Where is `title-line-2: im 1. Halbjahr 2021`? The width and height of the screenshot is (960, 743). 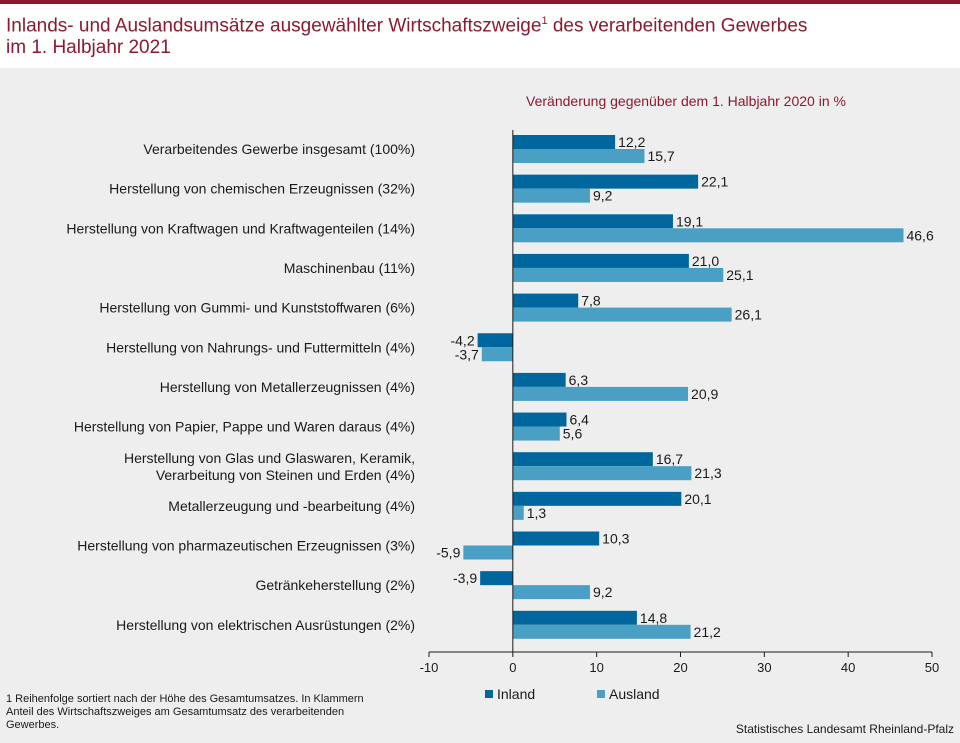 title-line-2: im 1. Halbjahr 2021 is located at coordinates (88, 48).